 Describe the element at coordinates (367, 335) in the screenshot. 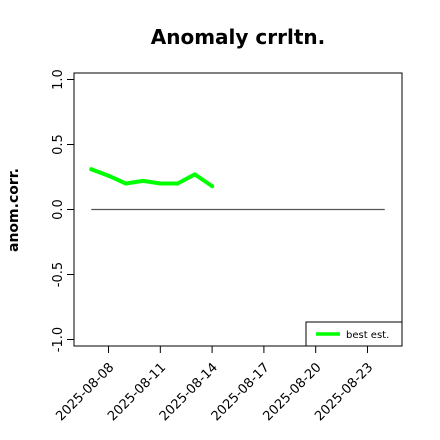

I see `legend-label: best est.` at that location.